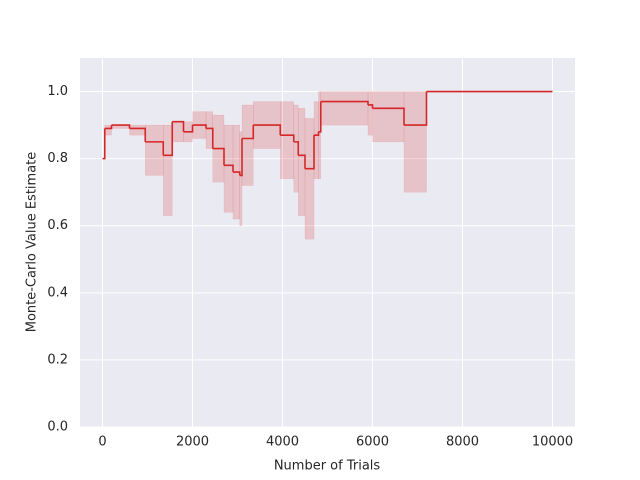 The image size is (640, 480). Describe the element at coordinates (57, 359) in the screenshot. I see `y-tick-label: 0.2` at that location.